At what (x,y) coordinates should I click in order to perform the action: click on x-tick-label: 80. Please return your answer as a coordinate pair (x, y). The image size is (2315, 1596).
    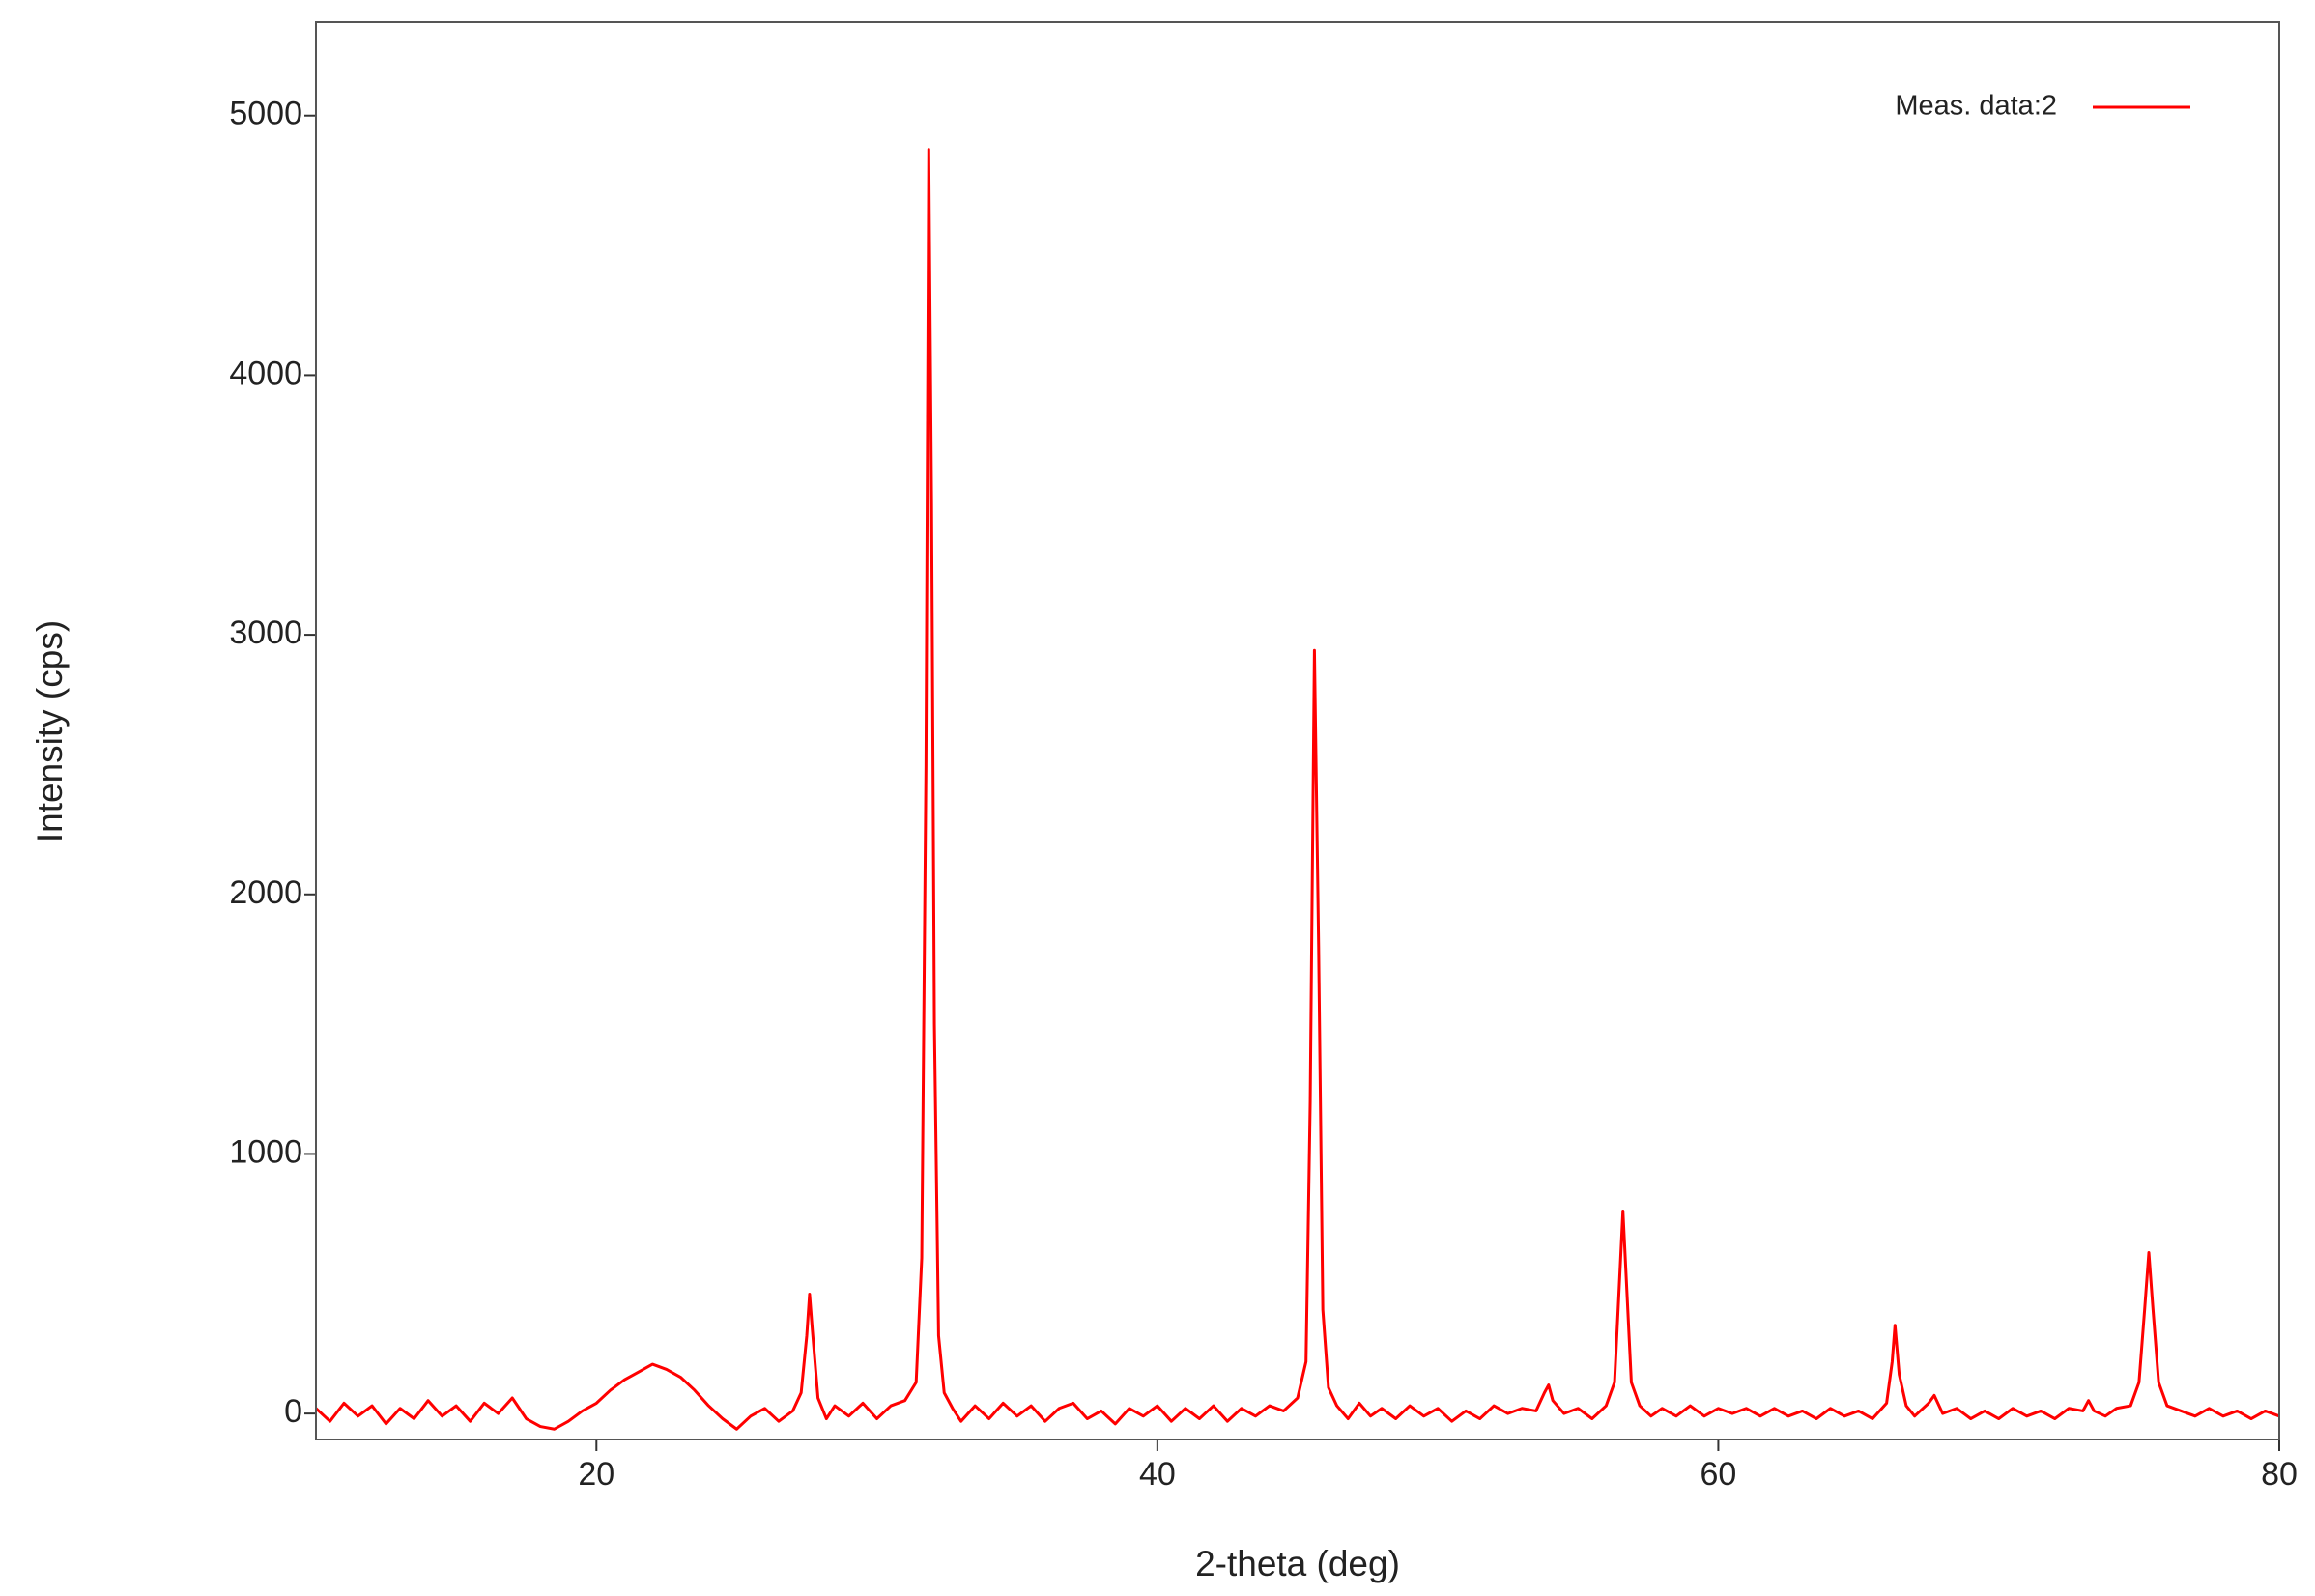
    Looking at the image, I should click on (2279, 1475).